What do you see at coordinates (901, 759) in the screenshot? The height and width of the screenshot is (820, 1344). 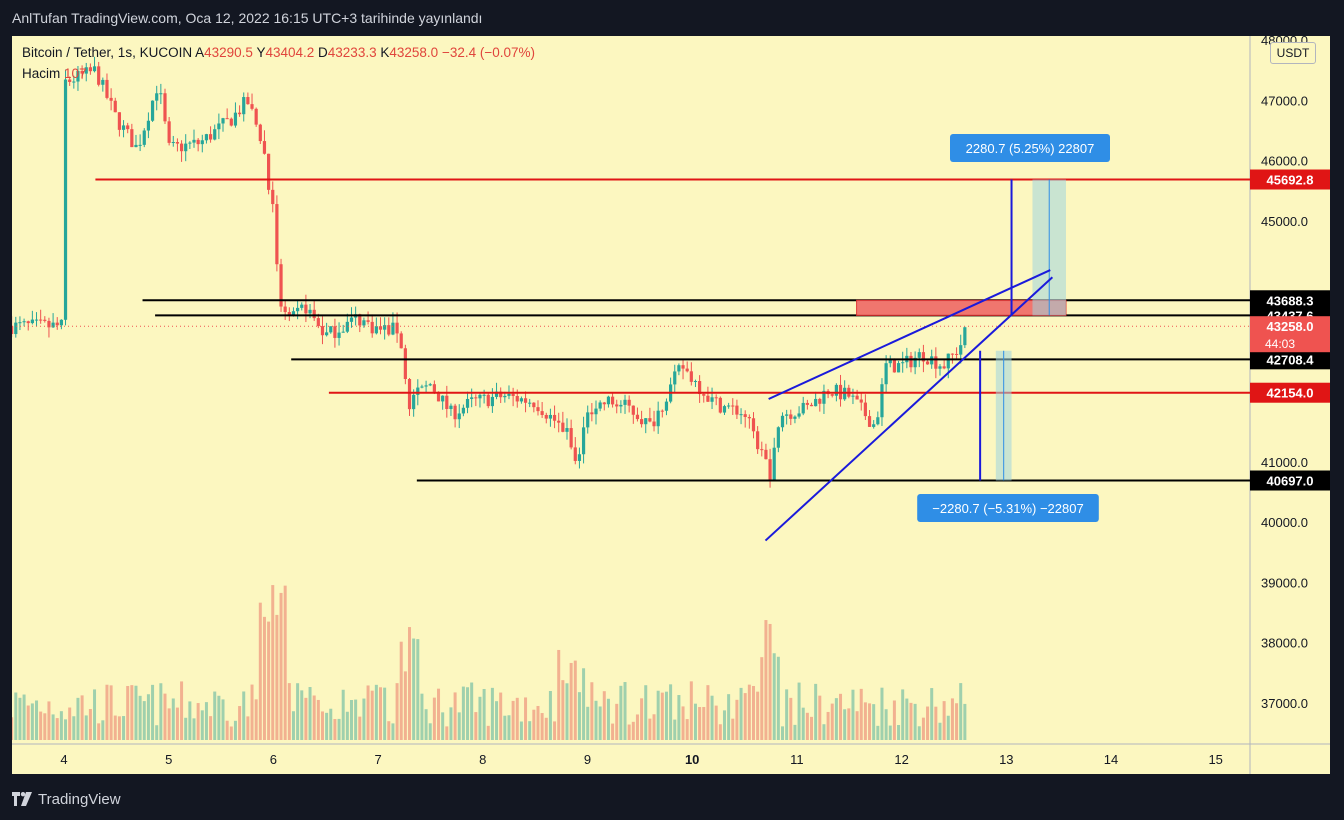 I see `x-tick-label: 12` at bounding box center [901, 759].